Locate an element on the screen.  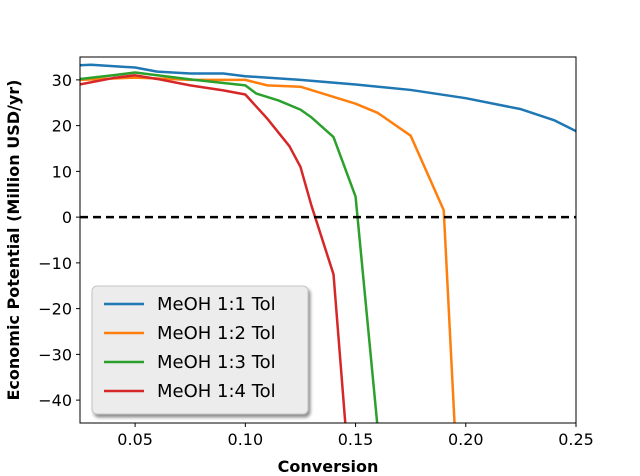
y-tick-label: 20 is located at coordinates (62, 126).